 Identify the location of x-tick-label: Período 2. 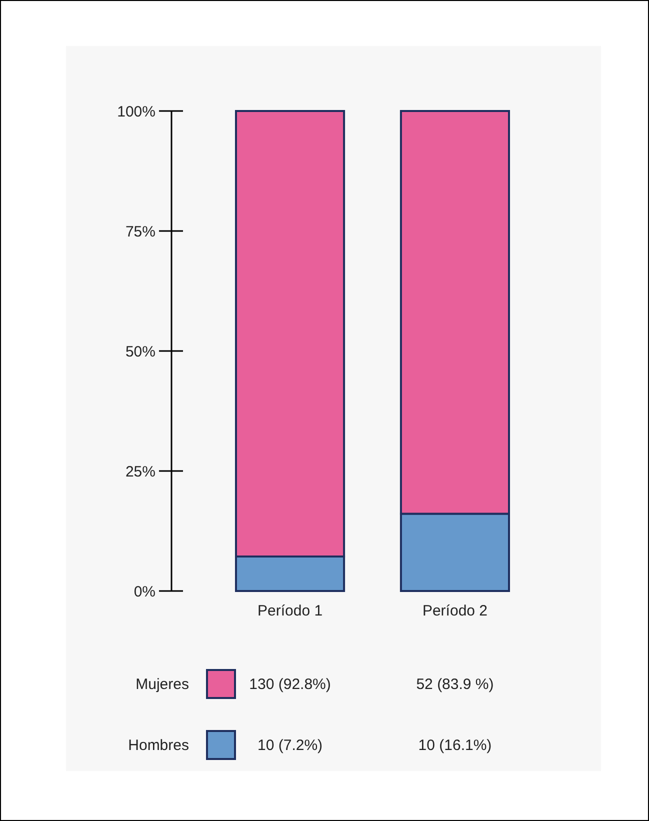
(455, 611).